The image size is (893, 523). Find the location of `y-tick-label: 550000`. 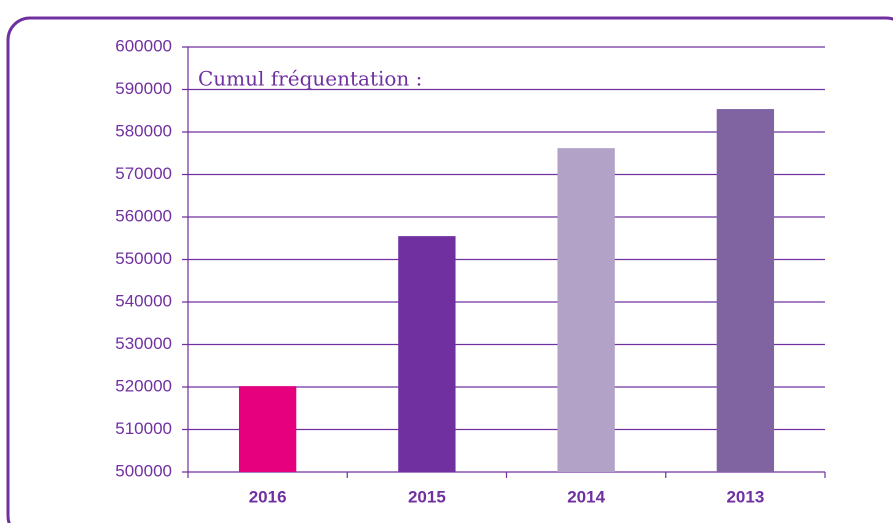

y-tick-label: 550000 is located at coordinates (143, 258).